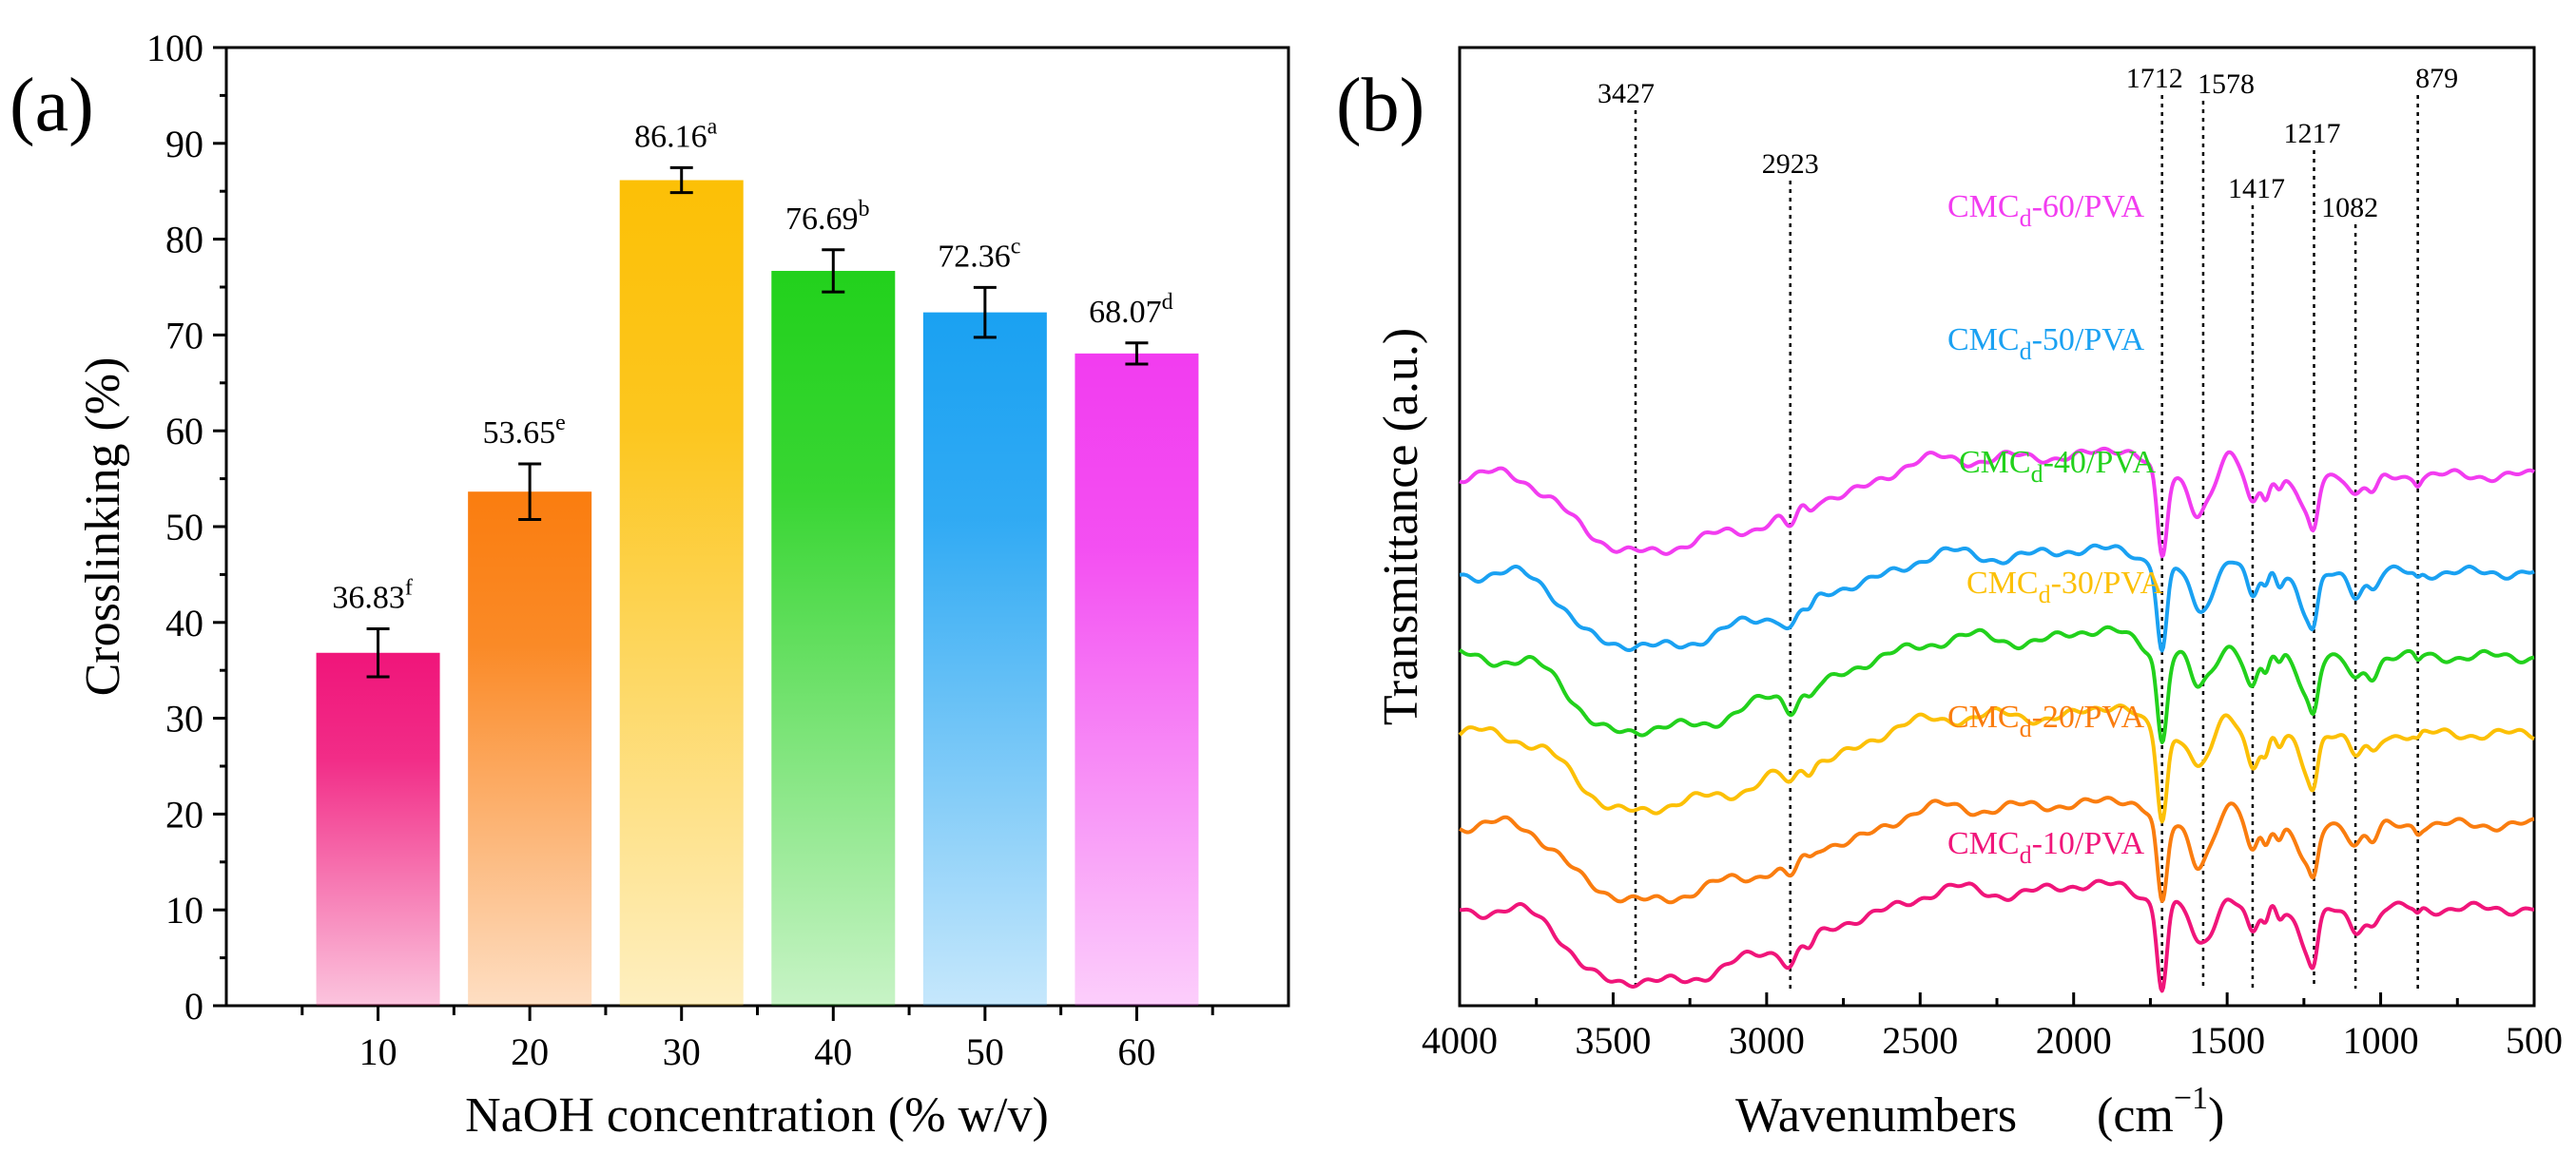  I want to click on x-tick-label: 2500, so click(1920, 1040).